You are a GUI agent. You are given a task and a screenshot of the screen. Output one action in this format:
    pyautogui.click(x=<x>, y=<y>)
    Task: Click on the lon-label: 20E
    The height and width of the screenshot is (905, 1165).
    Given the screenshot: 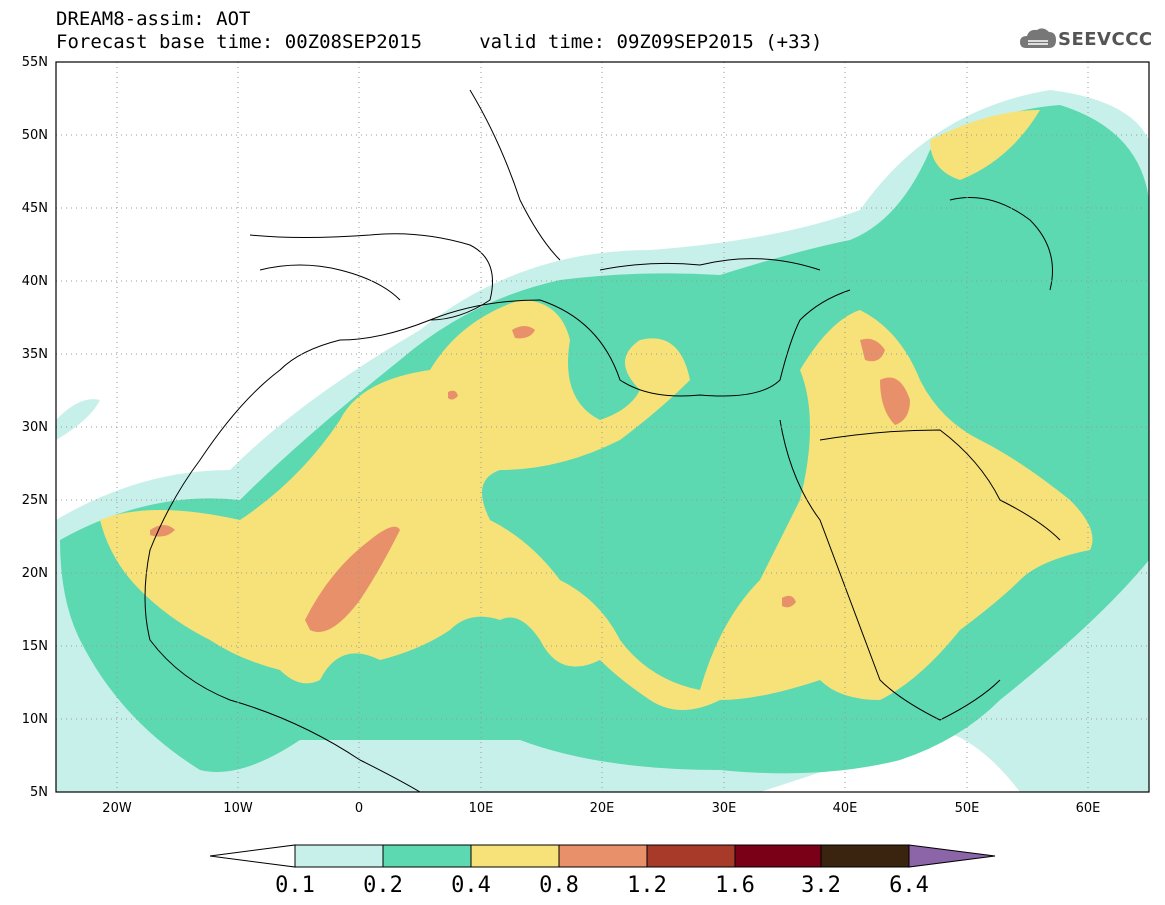 What is the action you would take?
    pyautogui.click(x=602, y=808)
    